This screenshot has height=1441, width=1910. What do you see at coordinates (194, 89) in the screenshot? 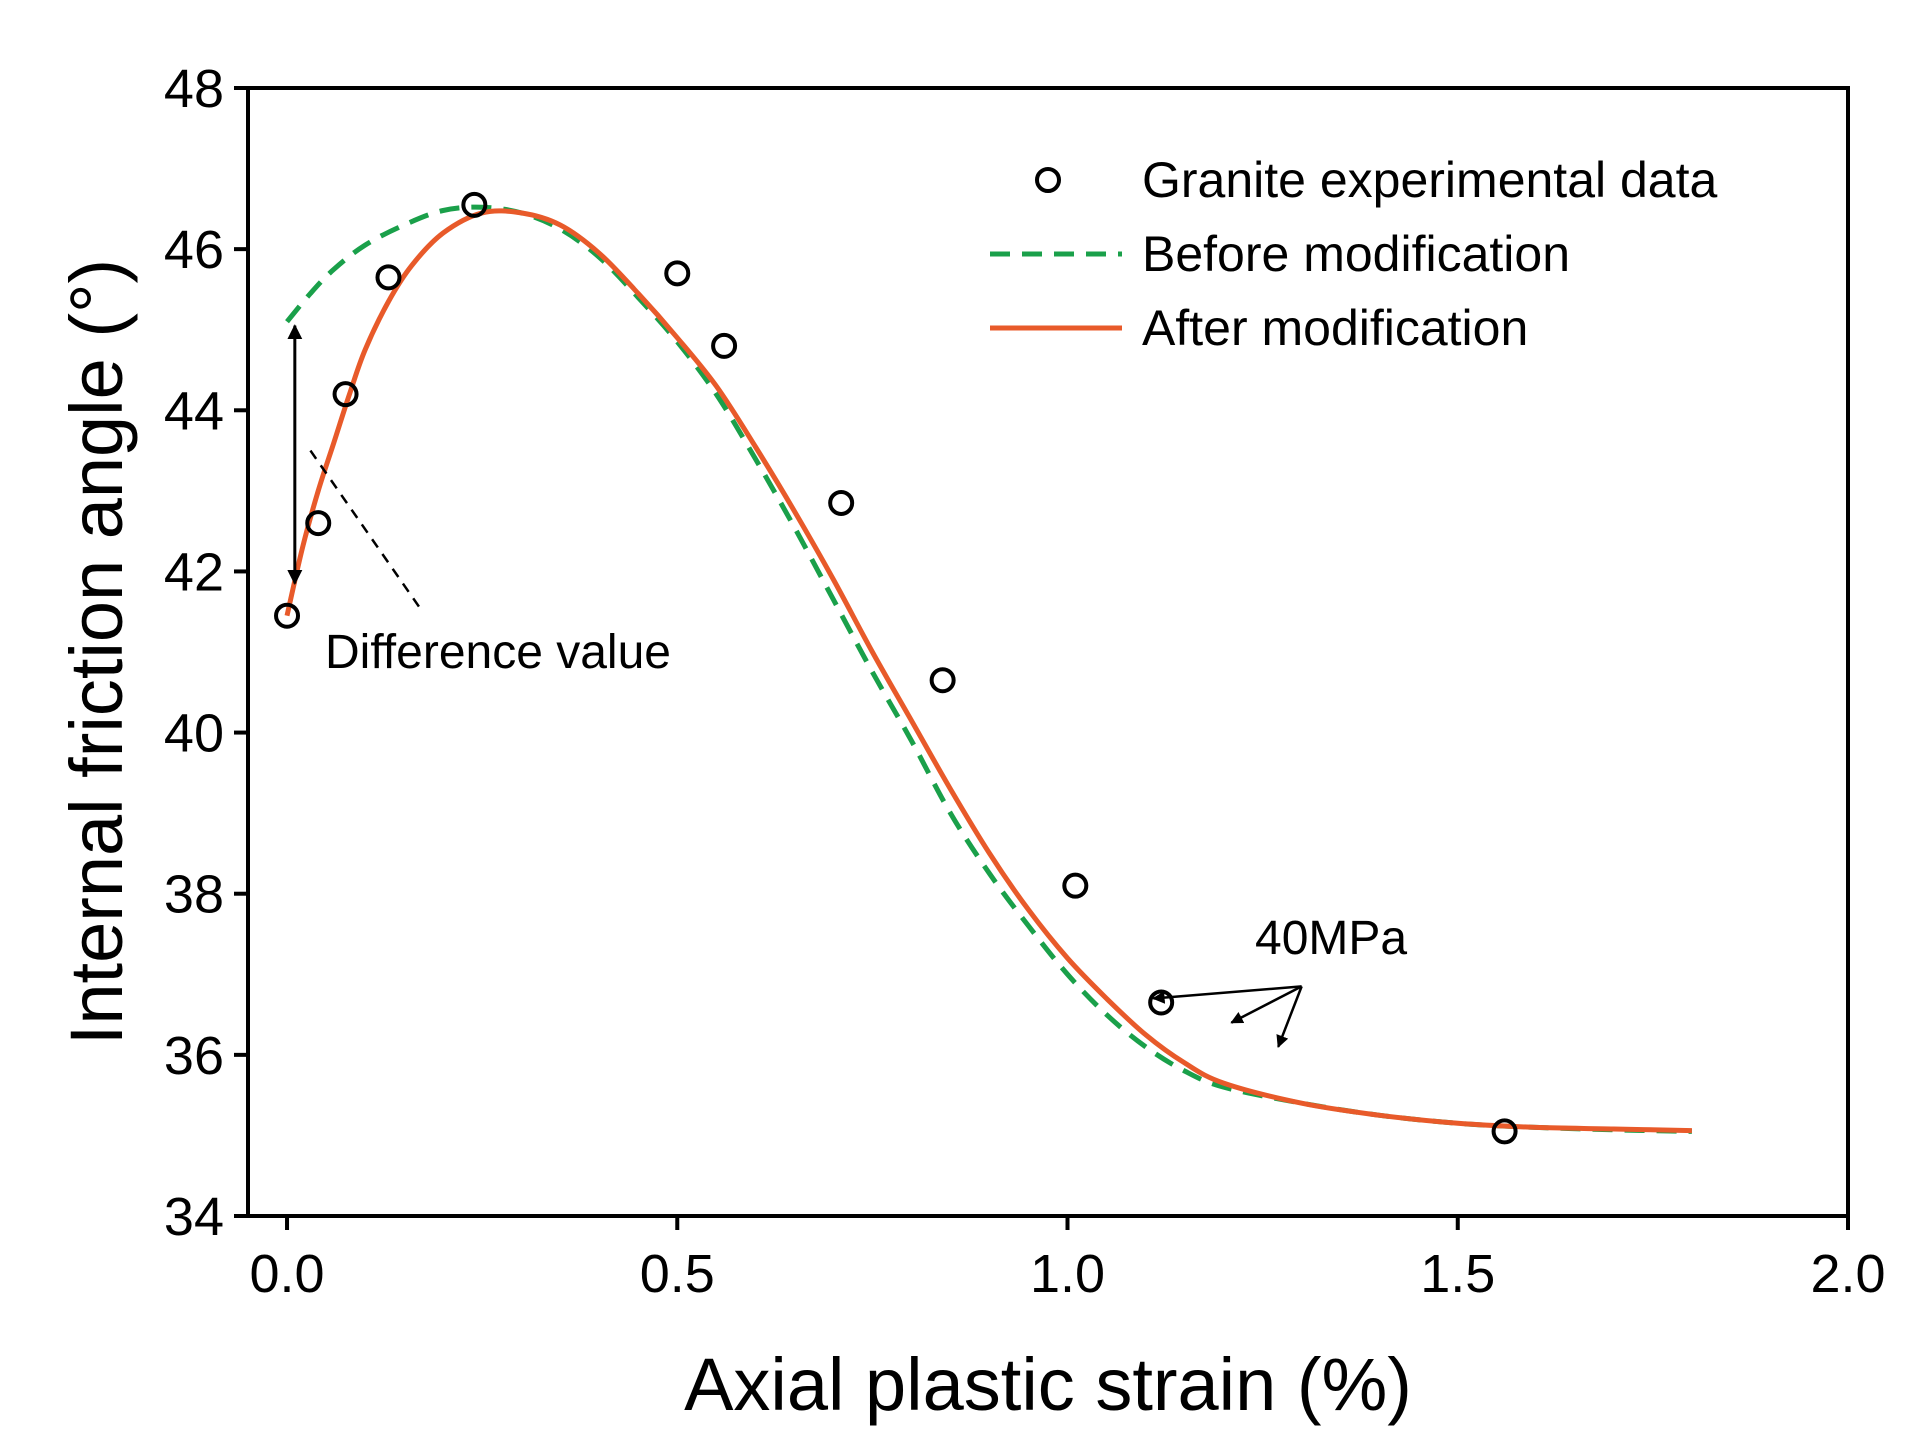
I see `y-tick-label: 48` at bounding box center [194, 89].